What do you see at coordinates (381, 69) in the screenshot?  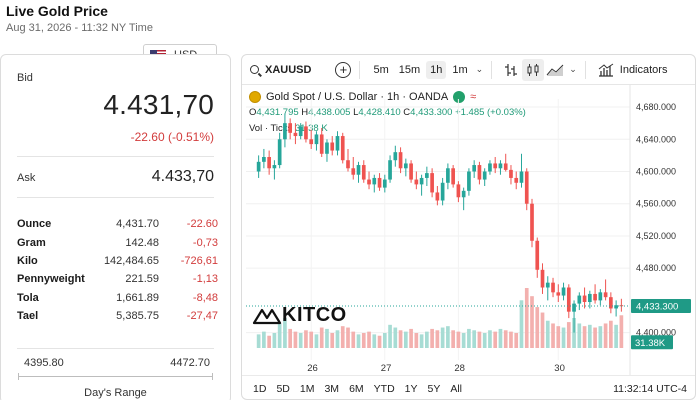 I see `interval-5m: 5m` at bounding box center [381, 69].